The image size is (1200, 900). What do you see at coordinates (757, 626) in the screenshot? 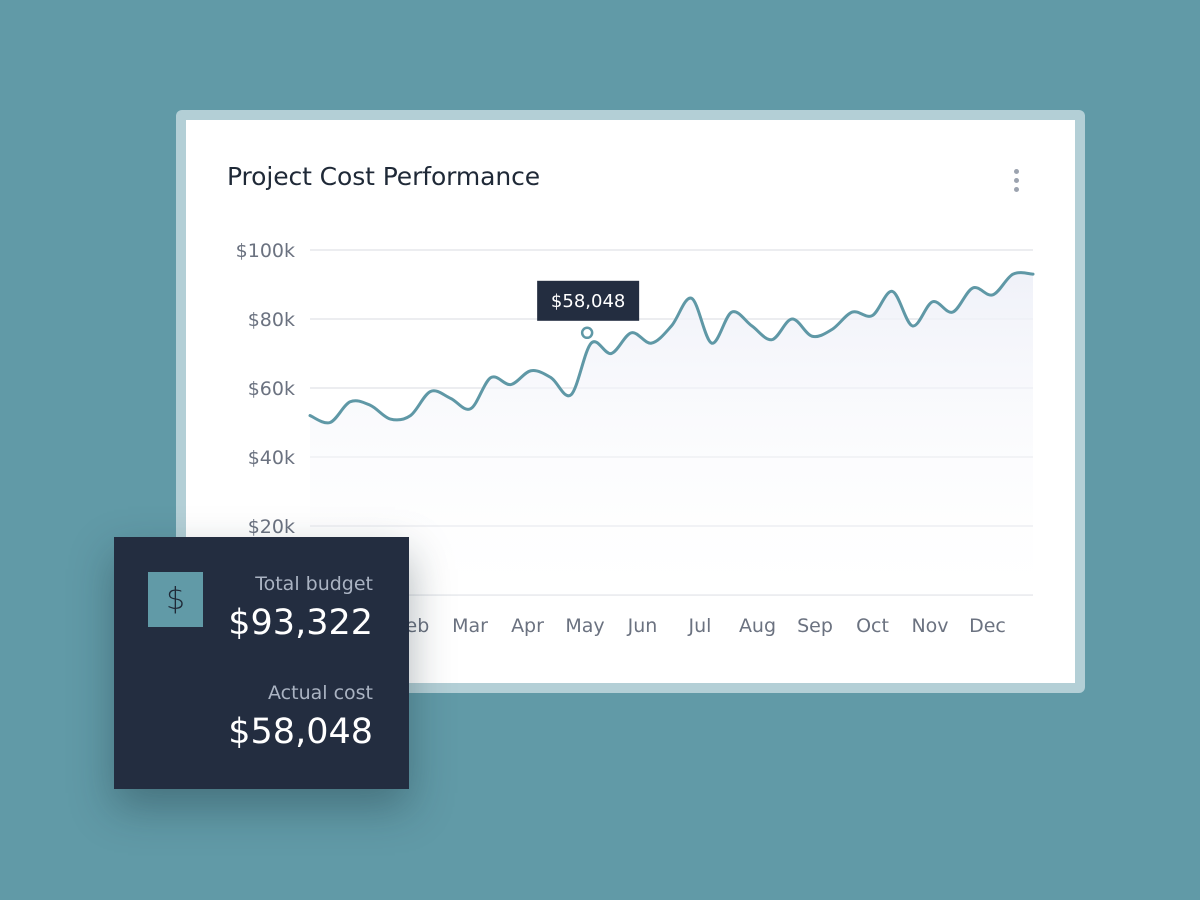
I see `x-tick-label: Aug` at bounding box center [757, 626].